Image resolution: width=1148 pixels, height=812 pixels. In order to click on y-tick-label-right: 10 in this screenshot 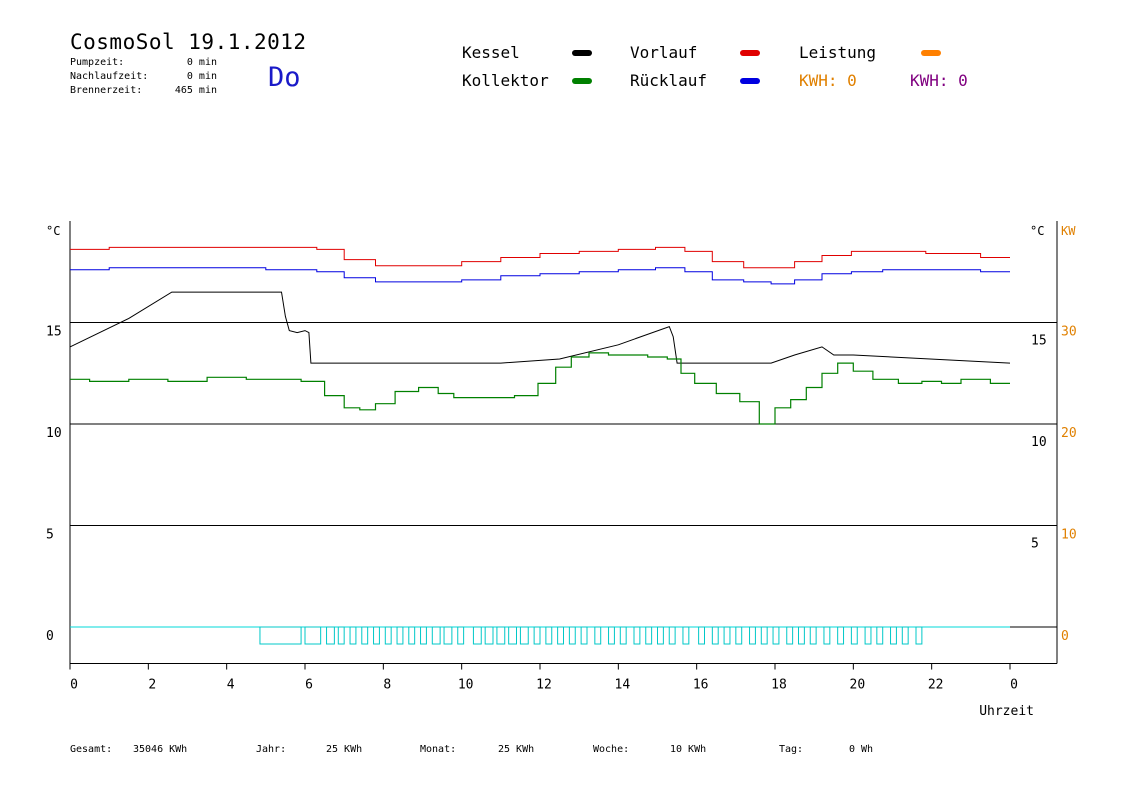, I will do `click(1039, 442)`.